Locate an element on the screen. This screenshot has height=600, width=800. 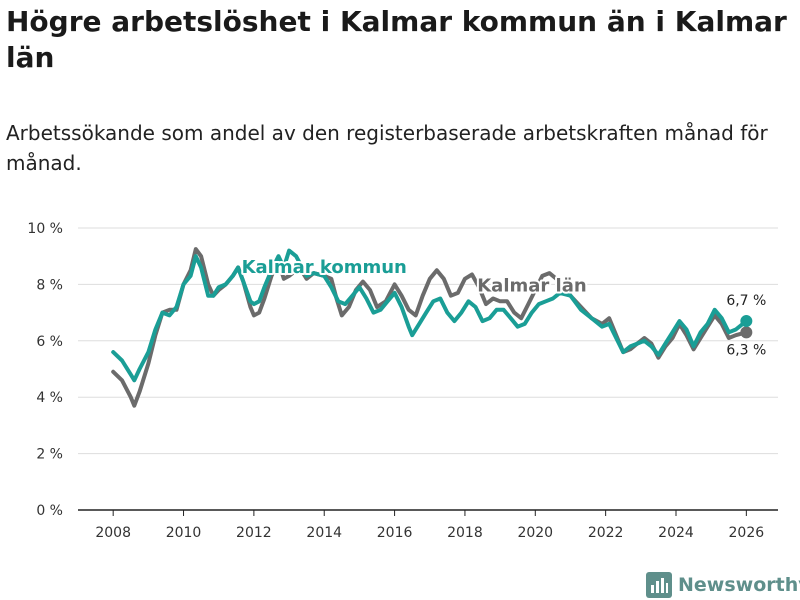
end-point-kalmar-kommun is located at coordinates (746, 321).